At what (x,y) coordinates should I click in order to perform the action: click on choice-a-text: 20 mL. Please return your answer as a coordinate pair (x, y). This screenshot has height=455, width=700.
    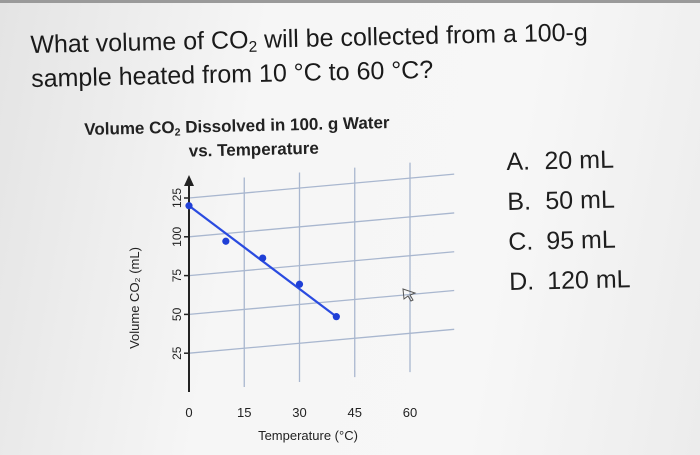
    Looking at the image, I should click on (579, 160).